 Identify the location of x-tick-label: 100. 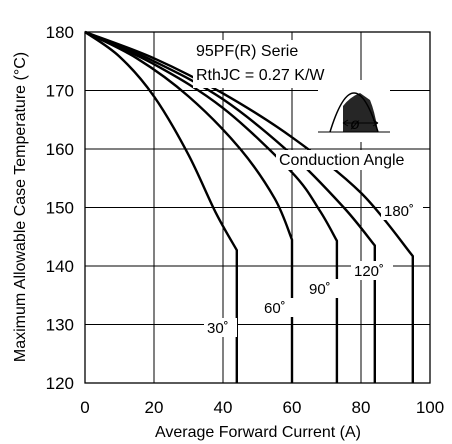
(430, 407).